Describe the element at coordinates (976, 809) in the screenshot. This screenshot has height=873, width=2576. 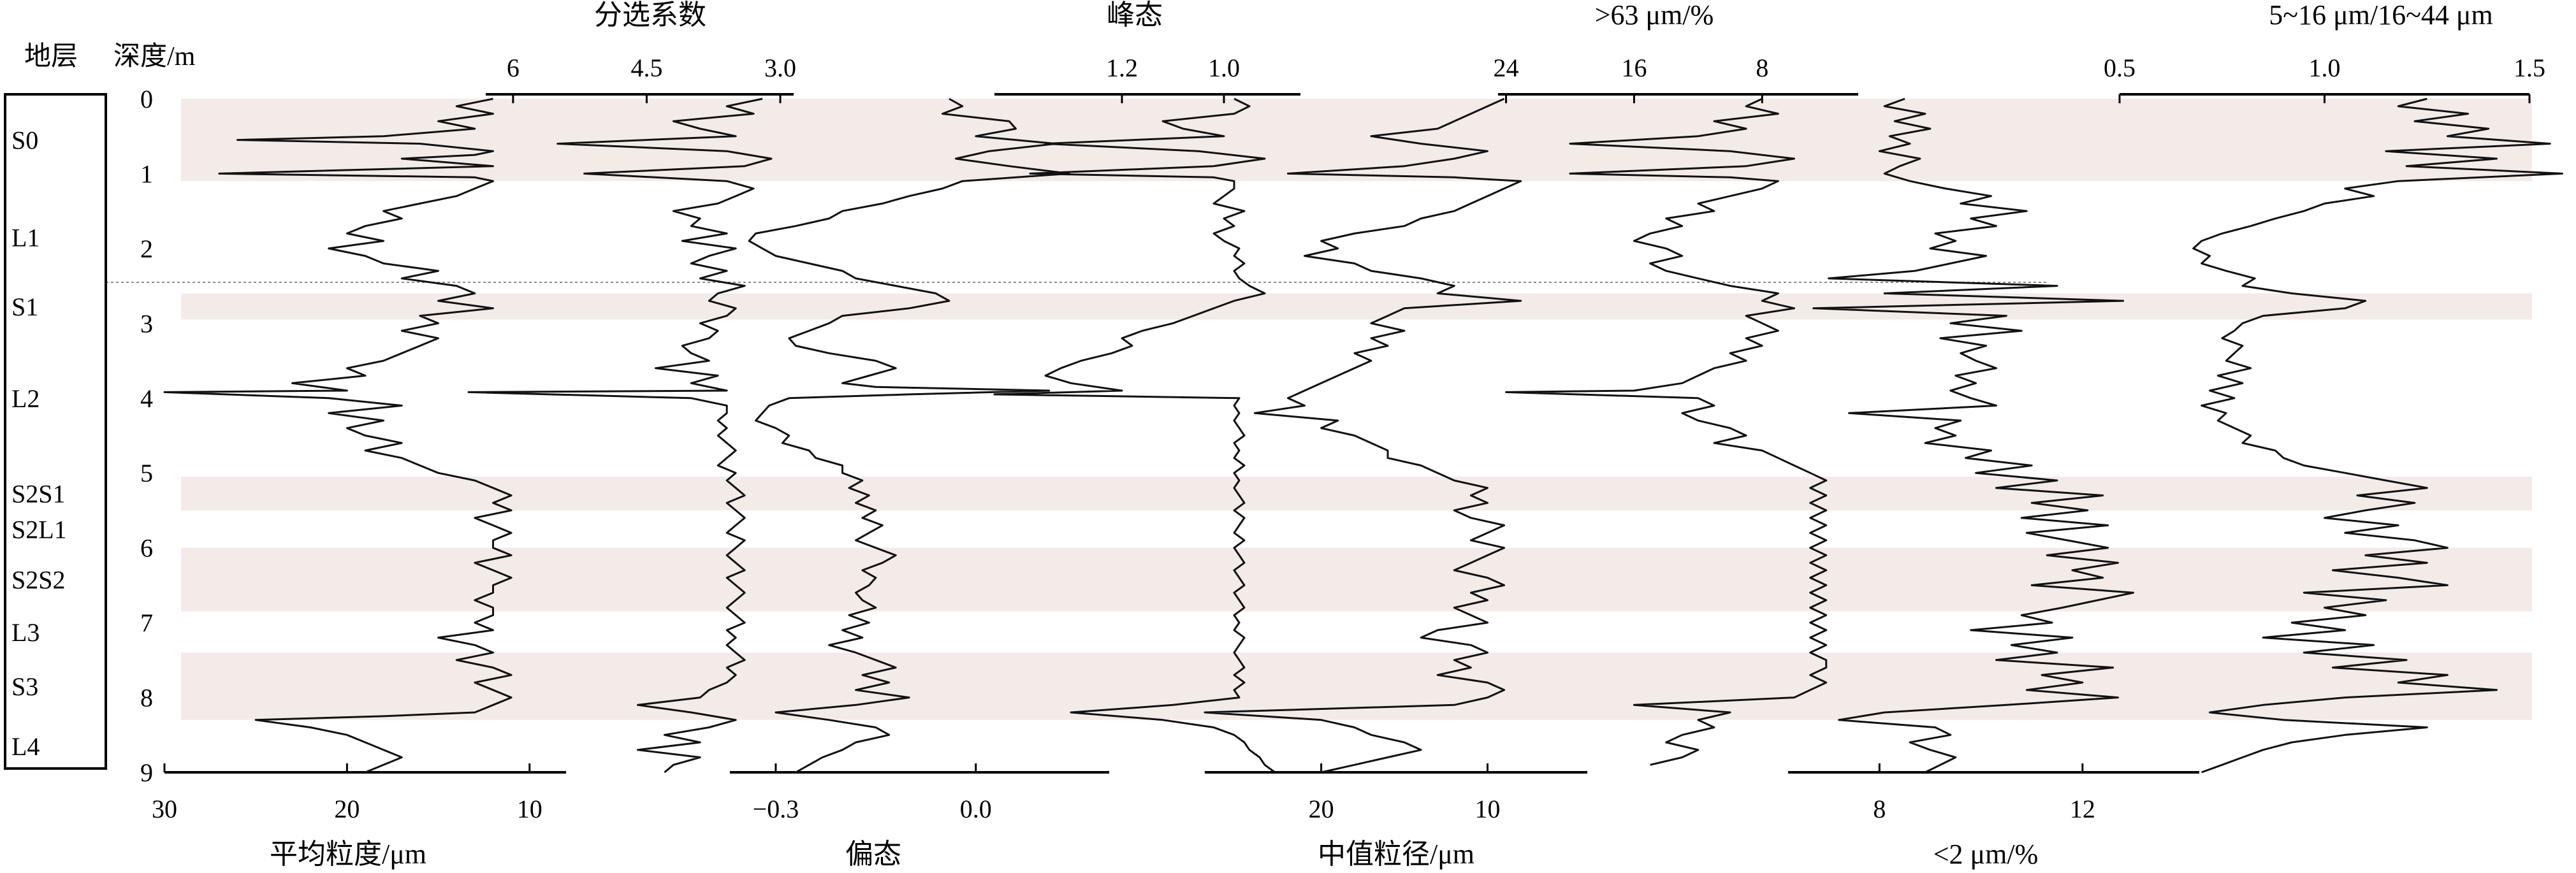
I see `skewness-tick-label: 0.0` at that location.